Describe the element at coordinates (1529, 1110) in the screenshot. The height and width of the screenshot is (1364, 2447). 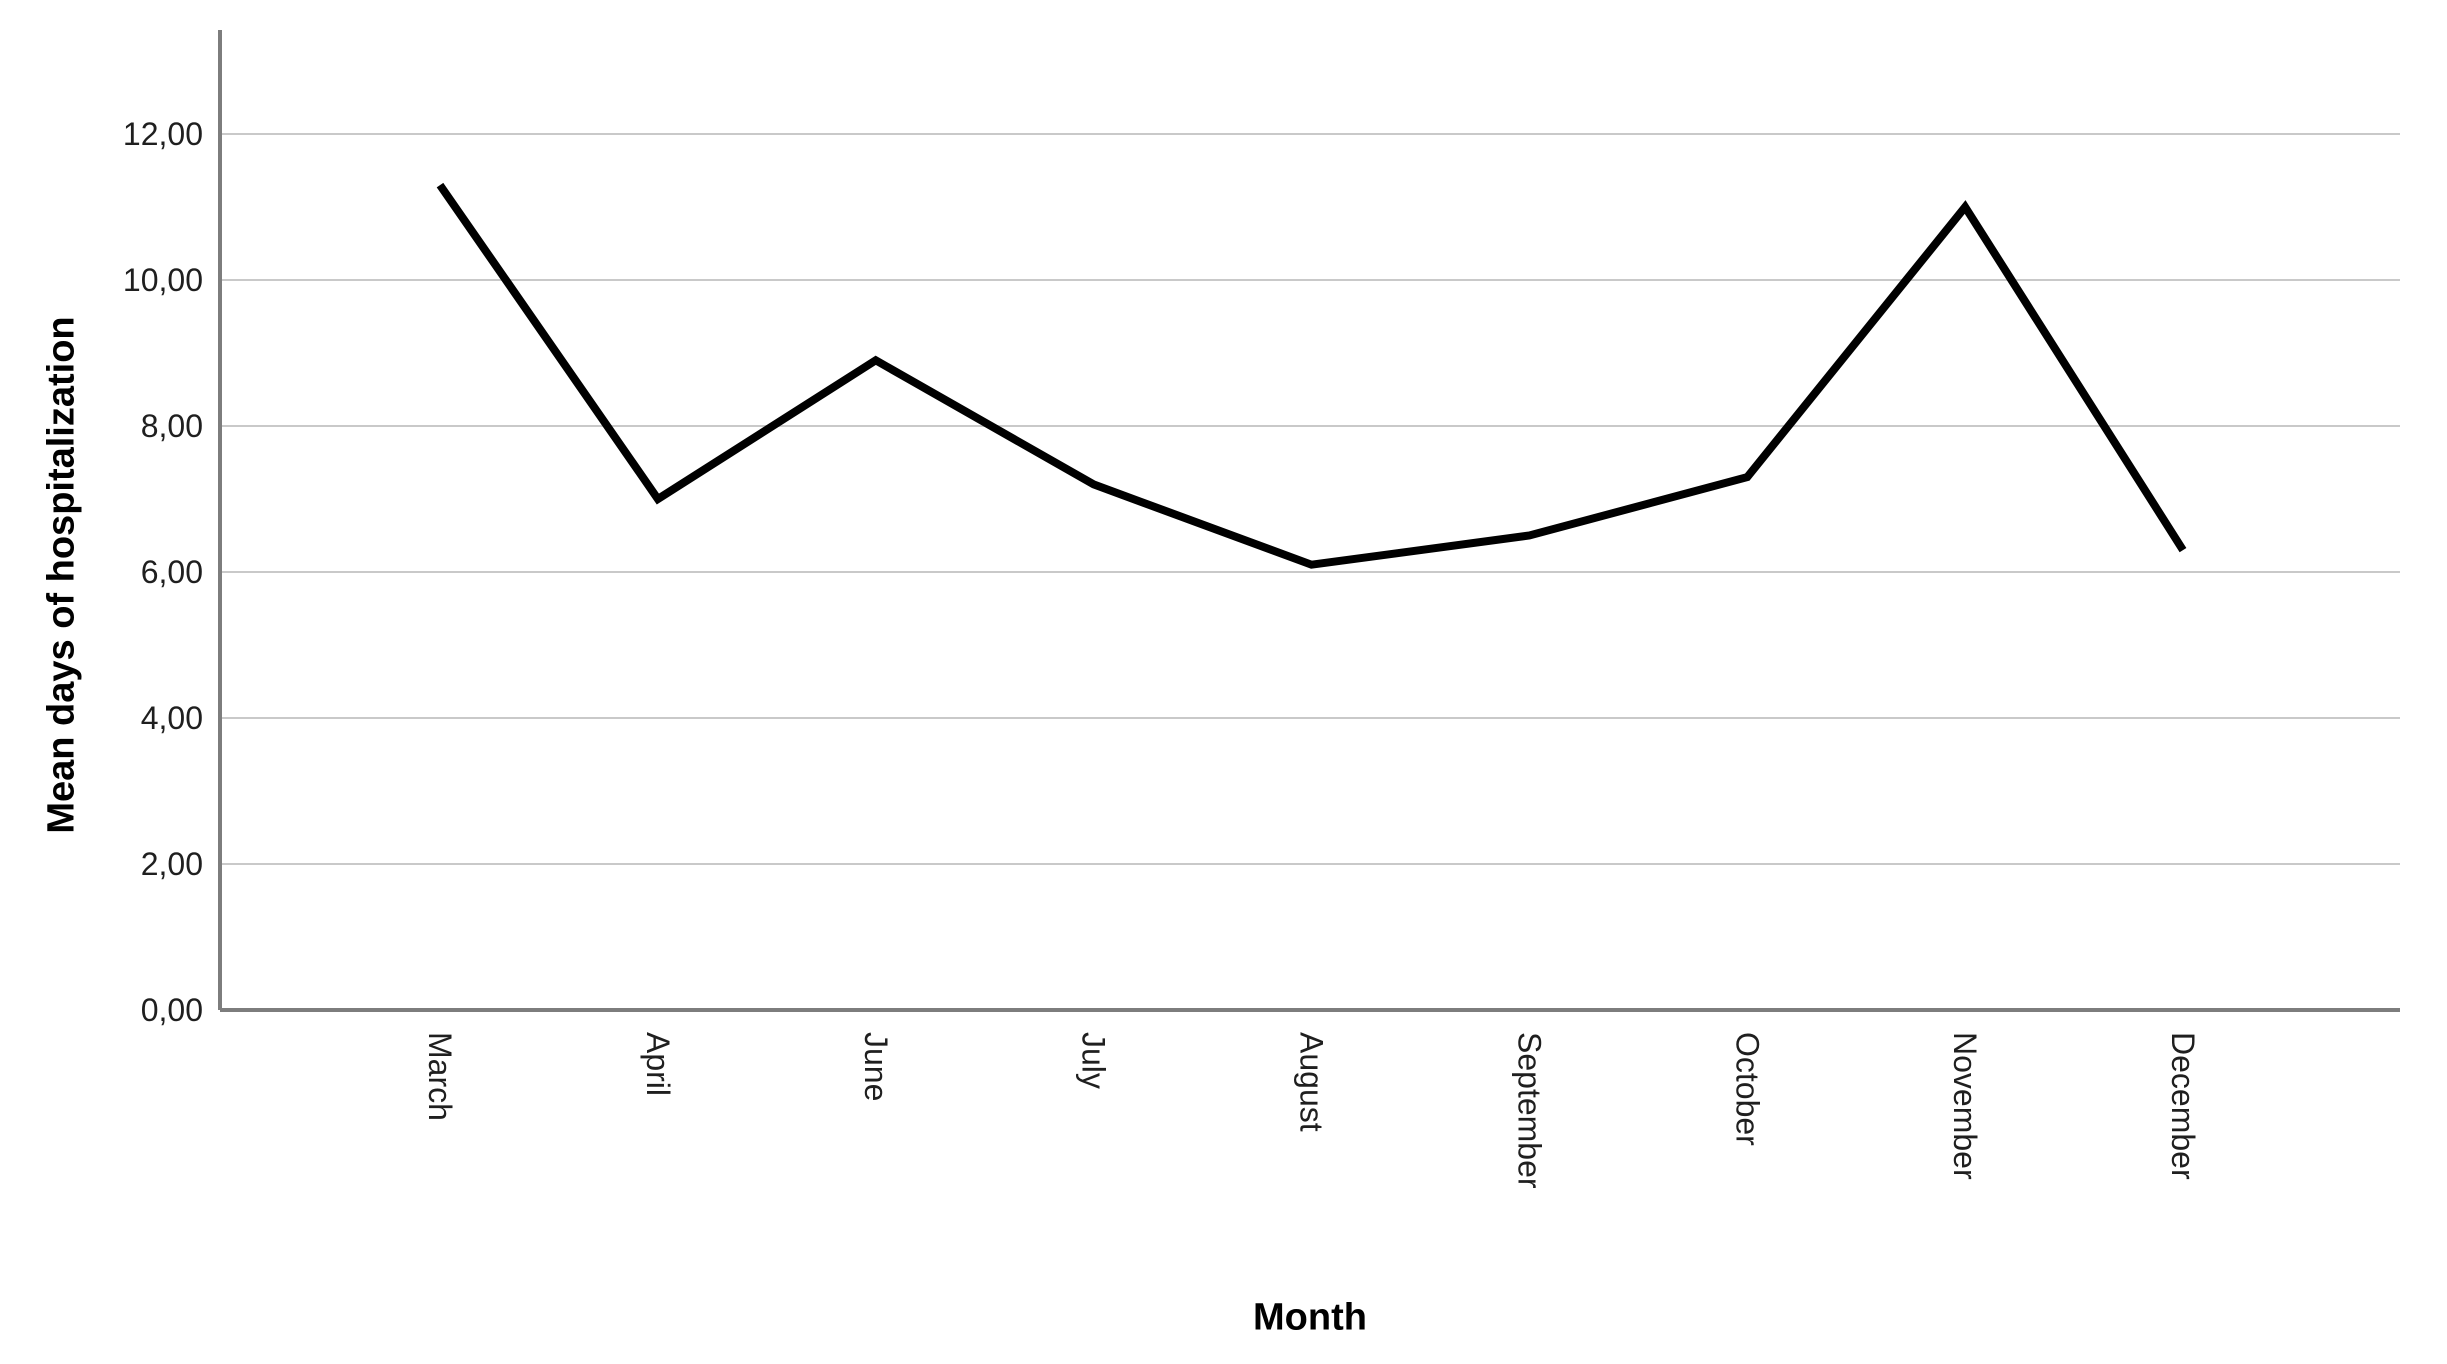
I see `x-tick-label: September` at that location.